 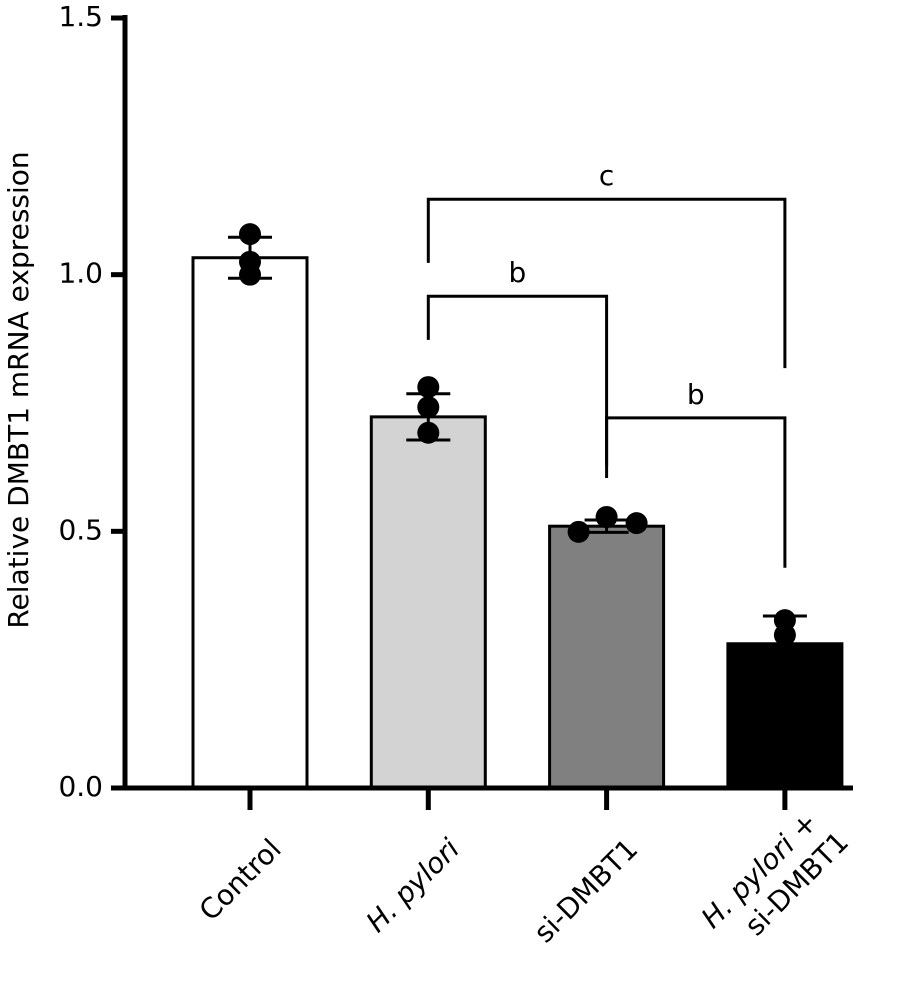 What do you see at coordinates (18, 389) in the screenshot?
I see `y-axis-title: Relative DMBT1 mRNA expression` at bounding box center [18, 389].